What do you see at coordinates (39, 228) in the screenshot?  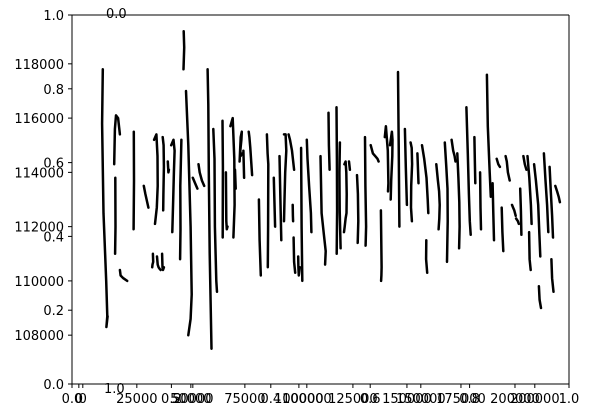 I see `main-y-tick-label: 112000` at bounding box center [39, 228].